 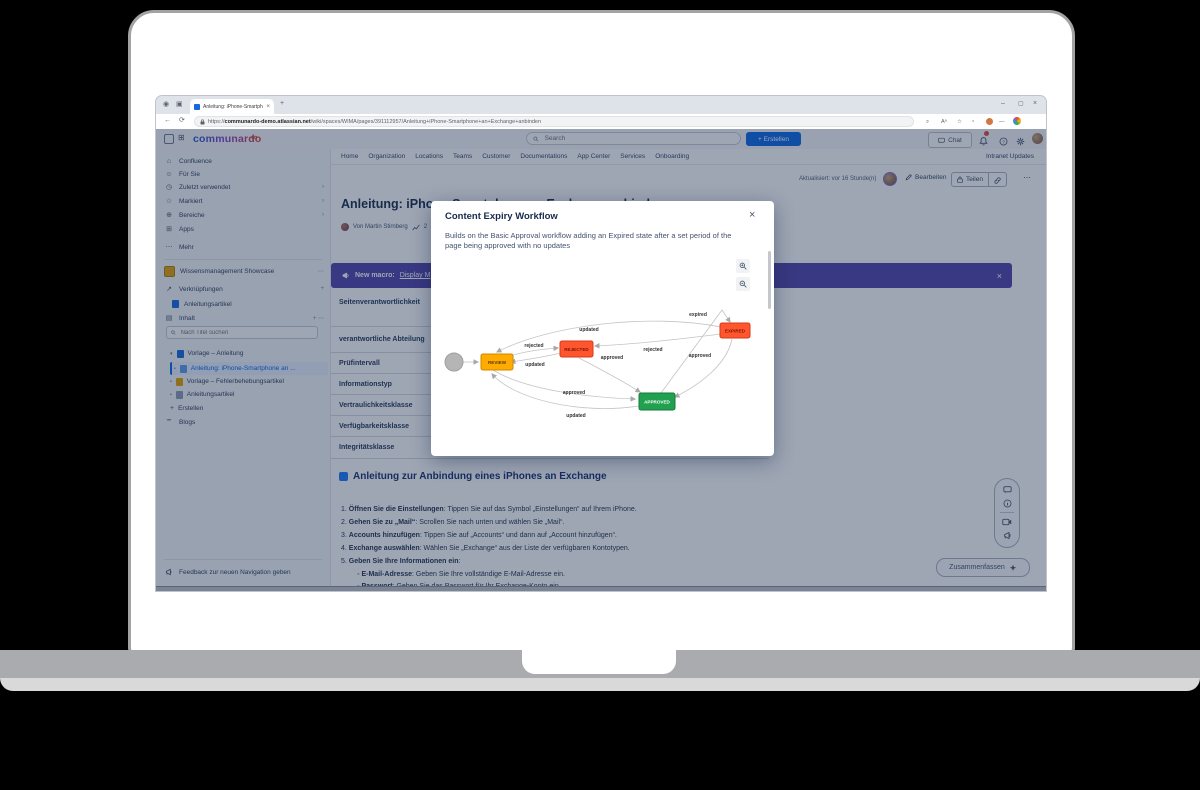 What do you see at coordinates (743, 284) in the screenshot?
I see `zoom-out-button` at bounding box center [743, 284].